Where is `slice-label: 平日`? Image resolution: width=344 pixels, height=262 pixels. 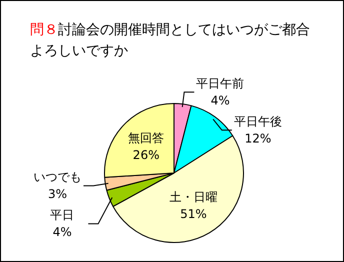
slice-label: 平日 is located at coordinates (62, 215).